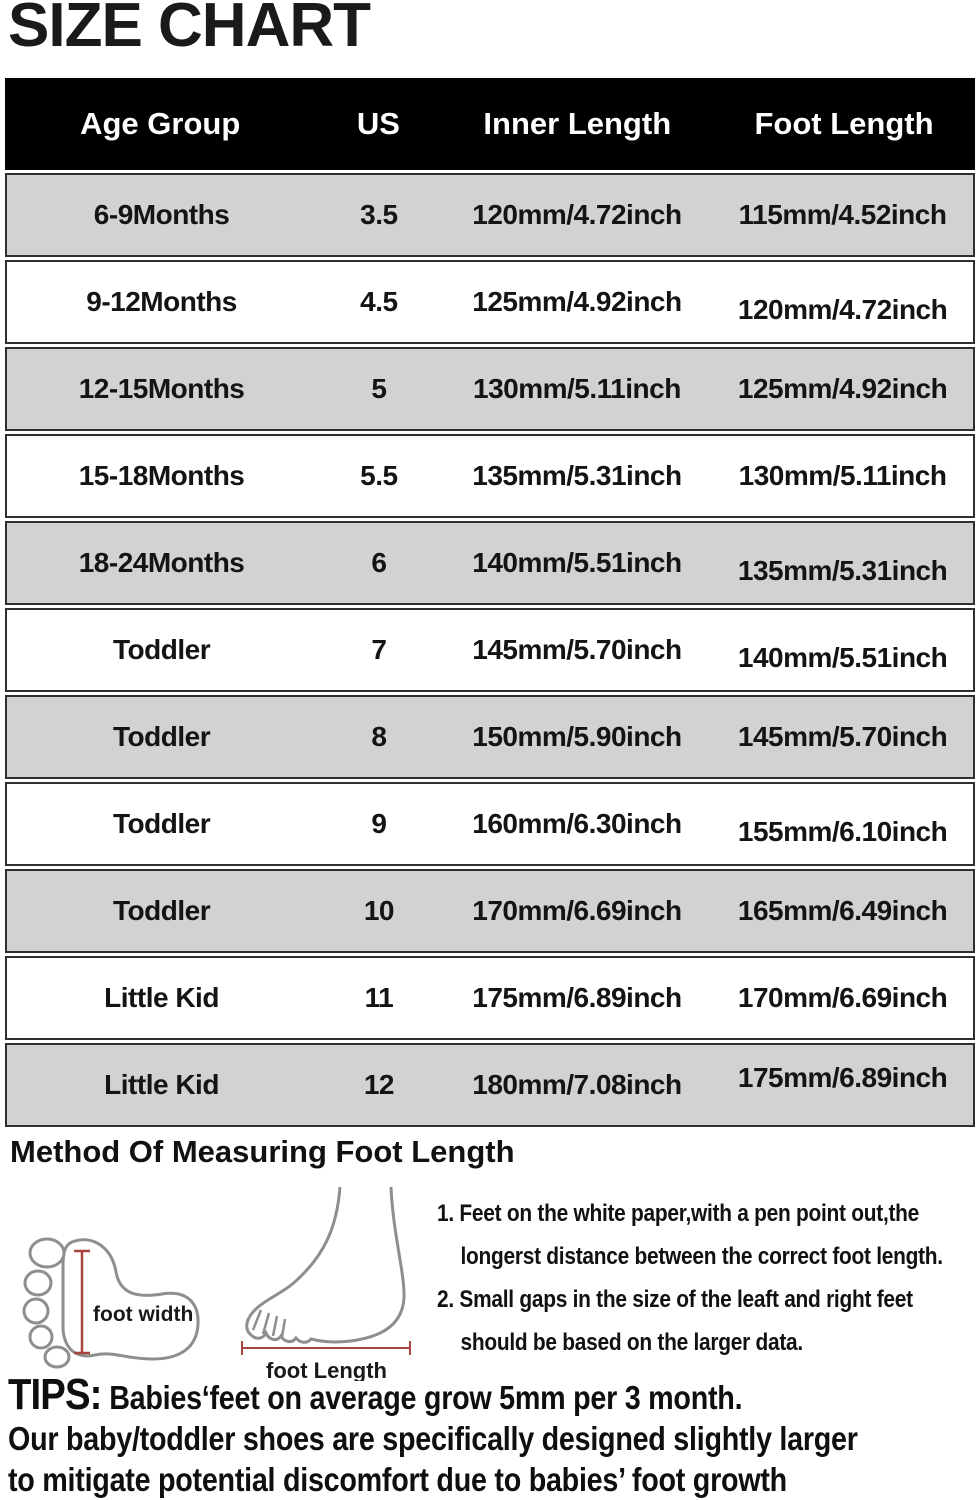 The image size is (980, 1500). I want to click on foot-length-cell: 140mm/5.51inch, so click(842, 657).